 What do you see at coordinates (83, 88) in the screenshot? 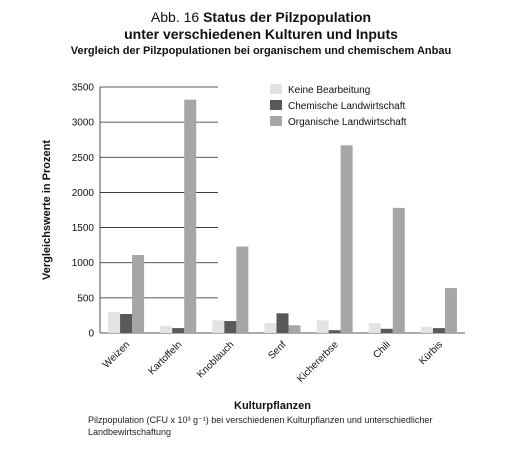
I see `y-tick-label: 3500` at bounding box center [83, 88].